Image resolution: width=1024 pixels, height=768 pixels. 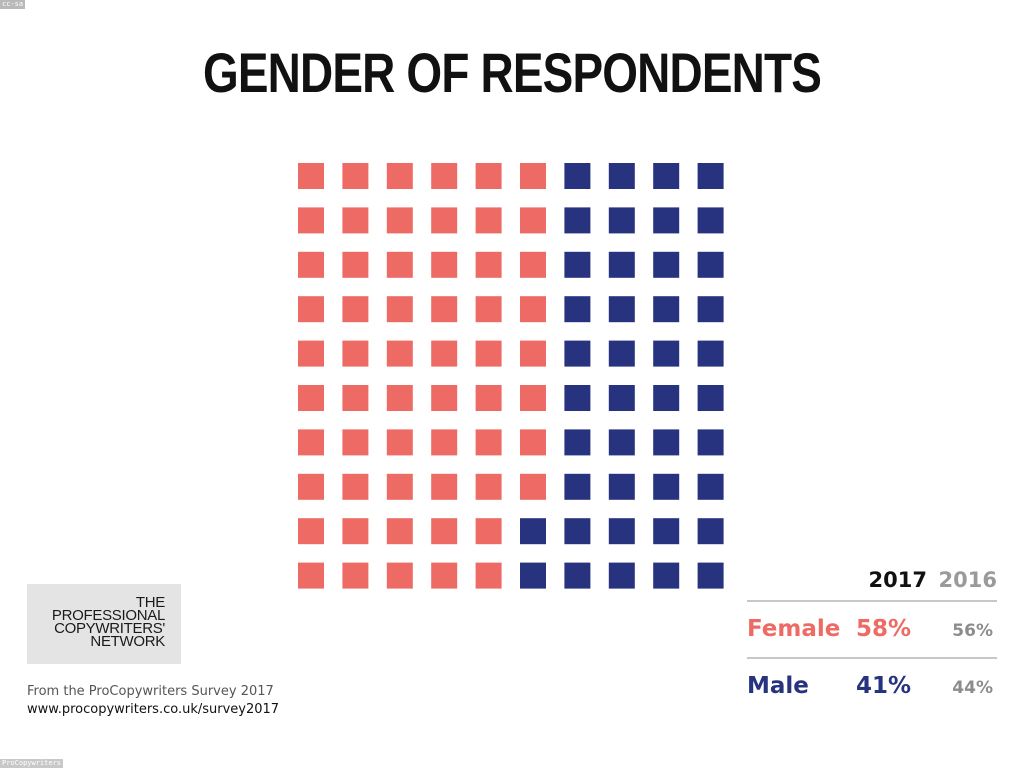 I want to click on logo-line: NETWORK, so click(x=127, y=641).